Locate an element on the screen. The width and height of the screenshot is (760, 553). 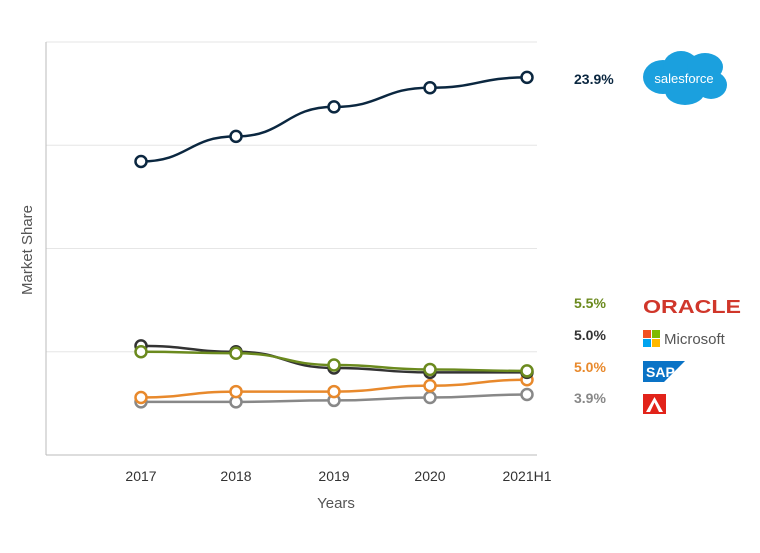
x-tick-label: 2021H1 is located at coordinates (526, 476).